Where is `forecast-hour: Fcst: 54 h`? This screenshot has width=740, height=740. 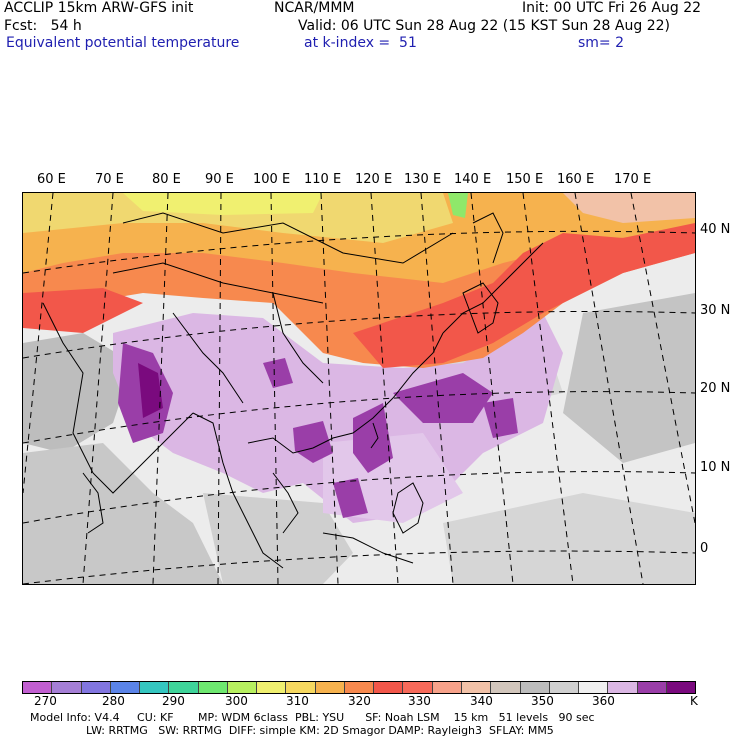 forecast-hour: Fcst: 54 h is located at coordinates (43, 26).